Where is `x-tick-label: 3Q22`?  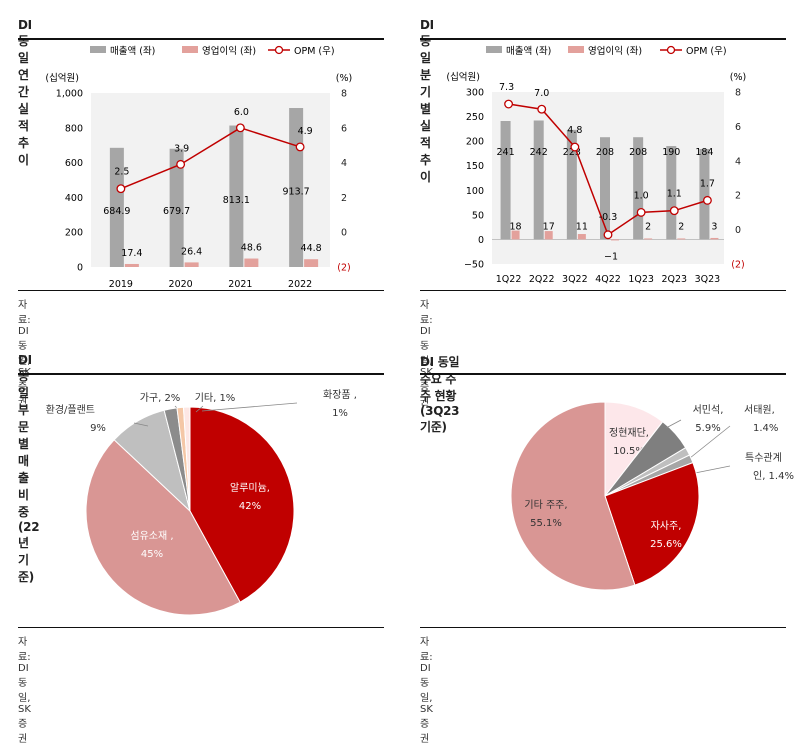
x-tick-label: 3Q22 is located at coordinates (575, 279).